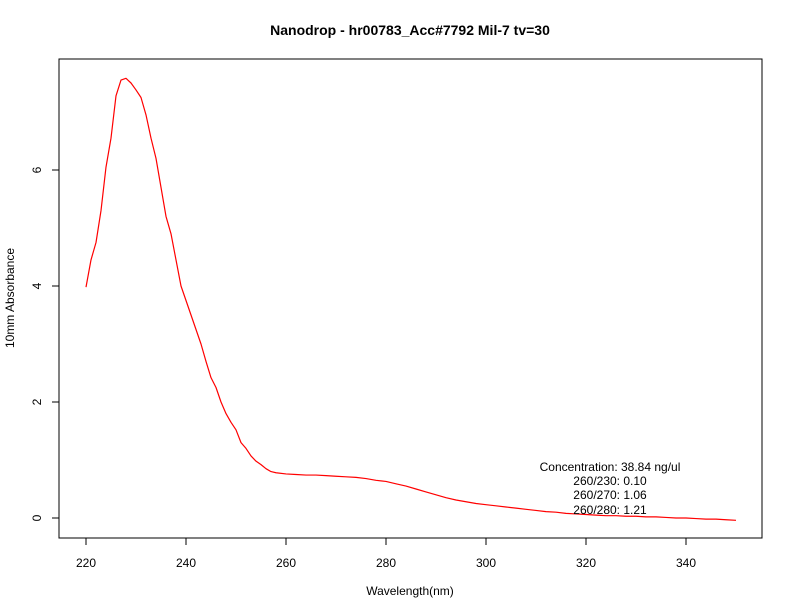  Describe the element at coordinates (610, 481) in the screenshot. I see `ratio-260-230-label: 260/230: 0.10` at that location.